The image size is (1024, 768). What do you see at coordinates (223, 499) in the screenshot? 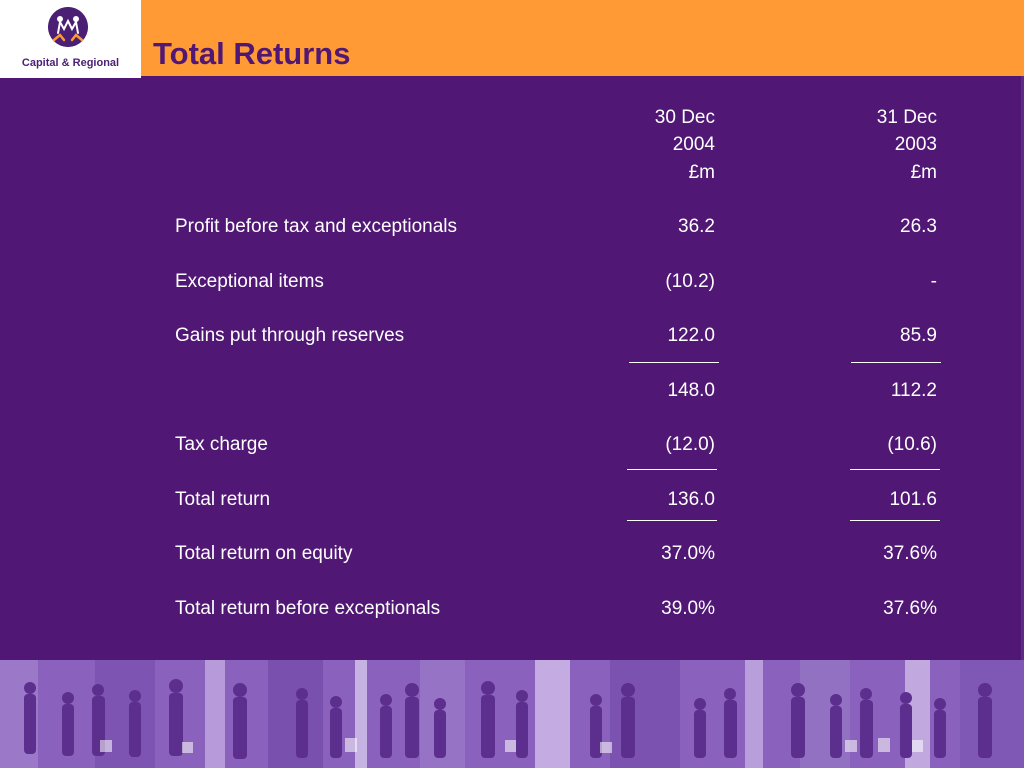
I see `row-label: Total return` at bounding box center [223, 499].